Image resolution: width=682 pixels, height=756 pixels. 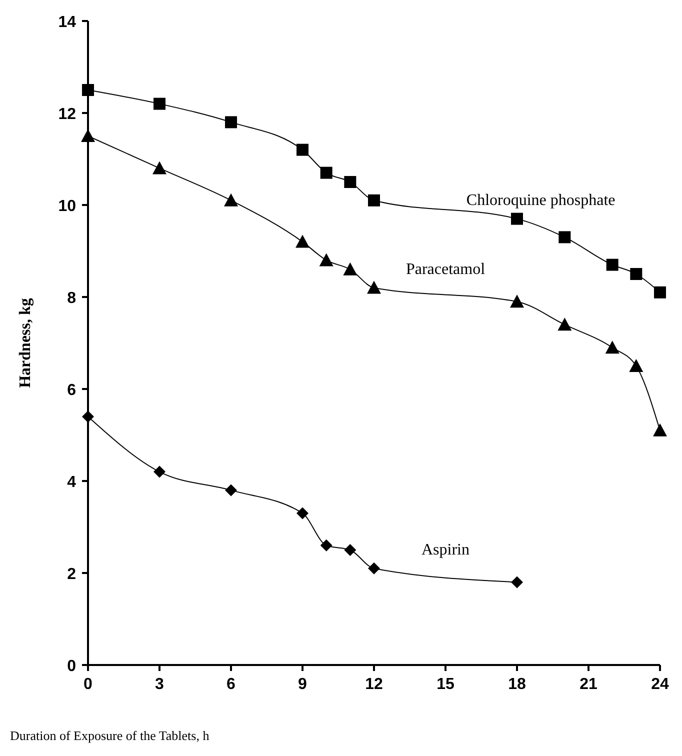 What do you see at coordinates (71, 482) in the screenshot?
I see `y-tick-label: 4` at bounding box center [71, 482].